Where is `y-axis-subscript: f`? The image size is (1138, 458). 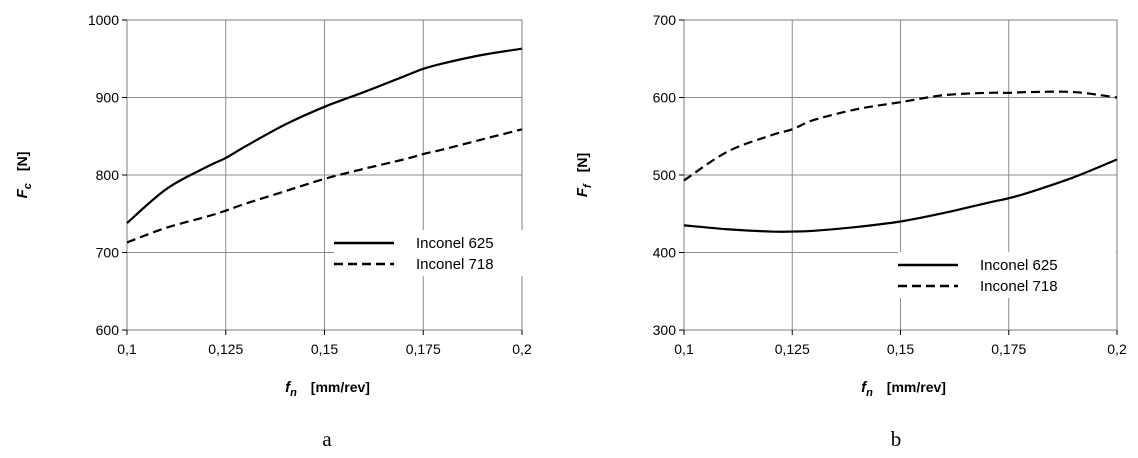 y-axis-subscript: f is located at coordinates (588, 185).